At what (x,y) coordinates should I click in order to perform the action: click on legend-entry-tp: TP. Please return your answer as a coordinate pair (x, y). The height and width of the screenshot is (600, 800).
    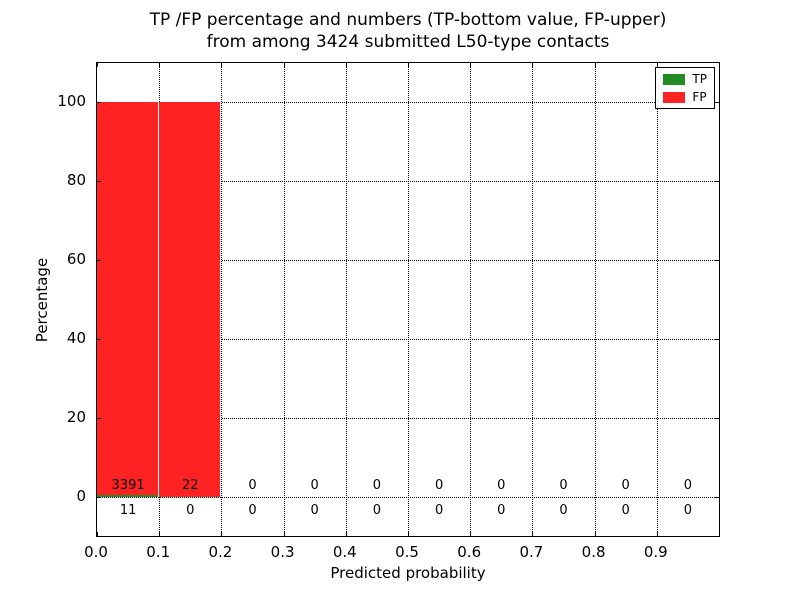
    Looking at the image, I should click on (685, 79).